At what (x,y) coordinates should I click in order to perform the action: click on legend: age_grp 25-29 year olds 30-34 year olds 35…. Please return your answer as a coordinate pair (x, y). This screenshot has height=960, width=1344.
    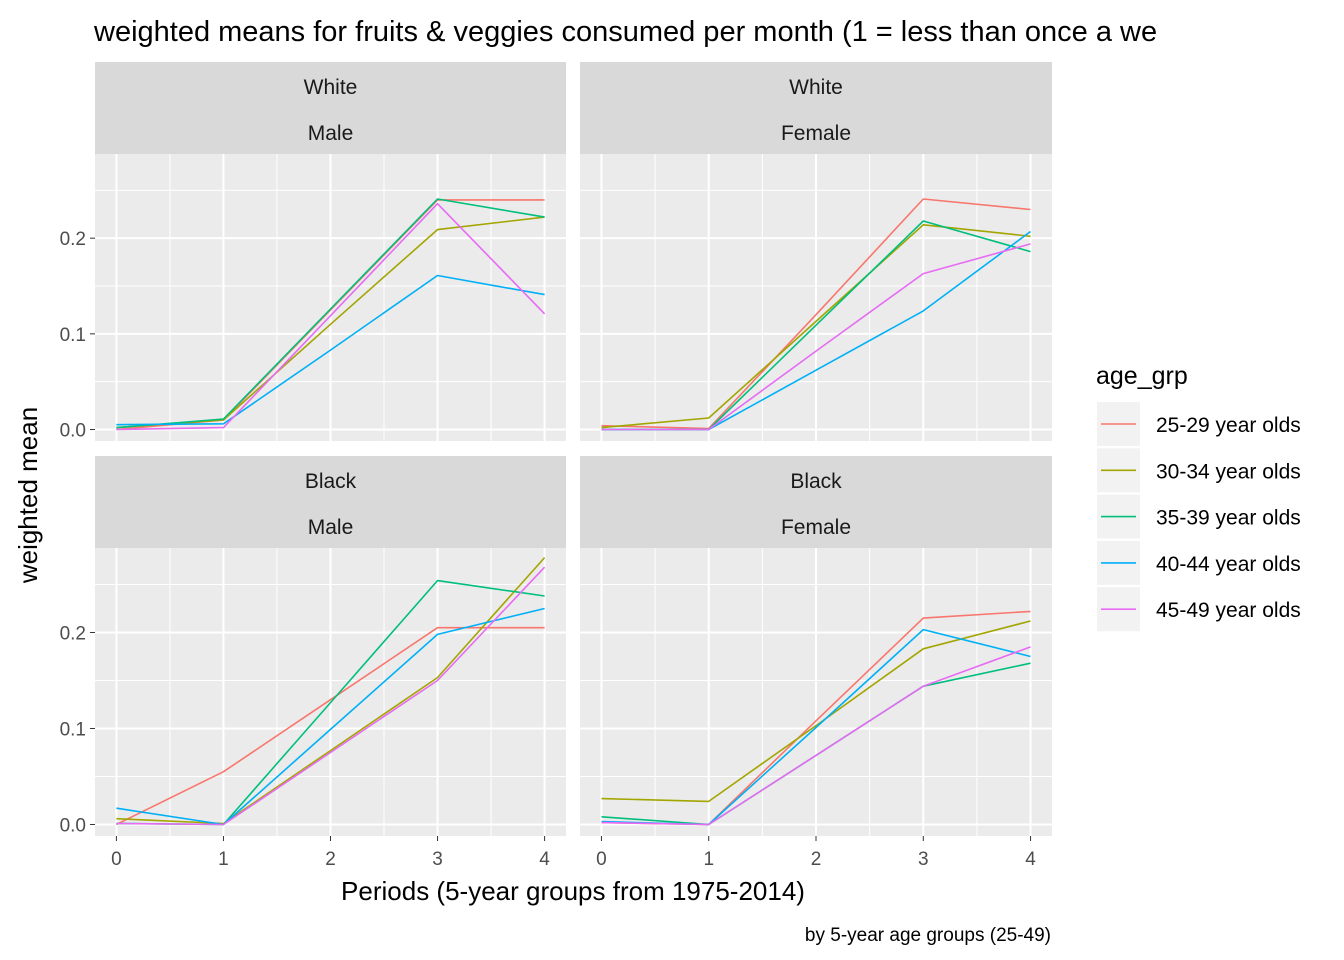
    Looking at the image, I should click on (1198, 497).